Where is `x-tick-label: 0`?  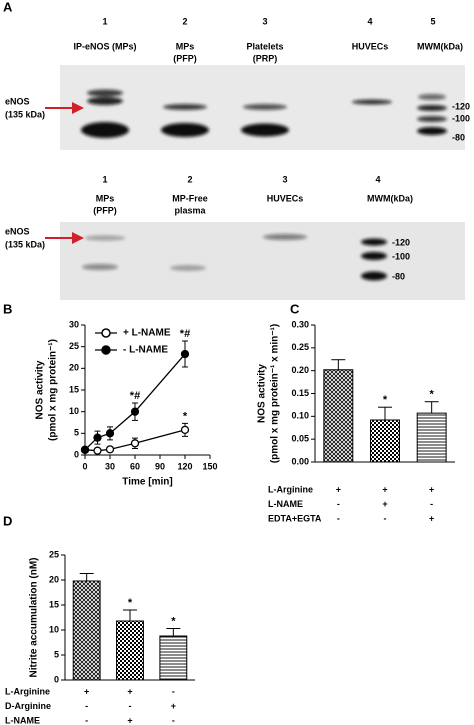 x-tick-label: 0 is located at coordinates (84, 466).